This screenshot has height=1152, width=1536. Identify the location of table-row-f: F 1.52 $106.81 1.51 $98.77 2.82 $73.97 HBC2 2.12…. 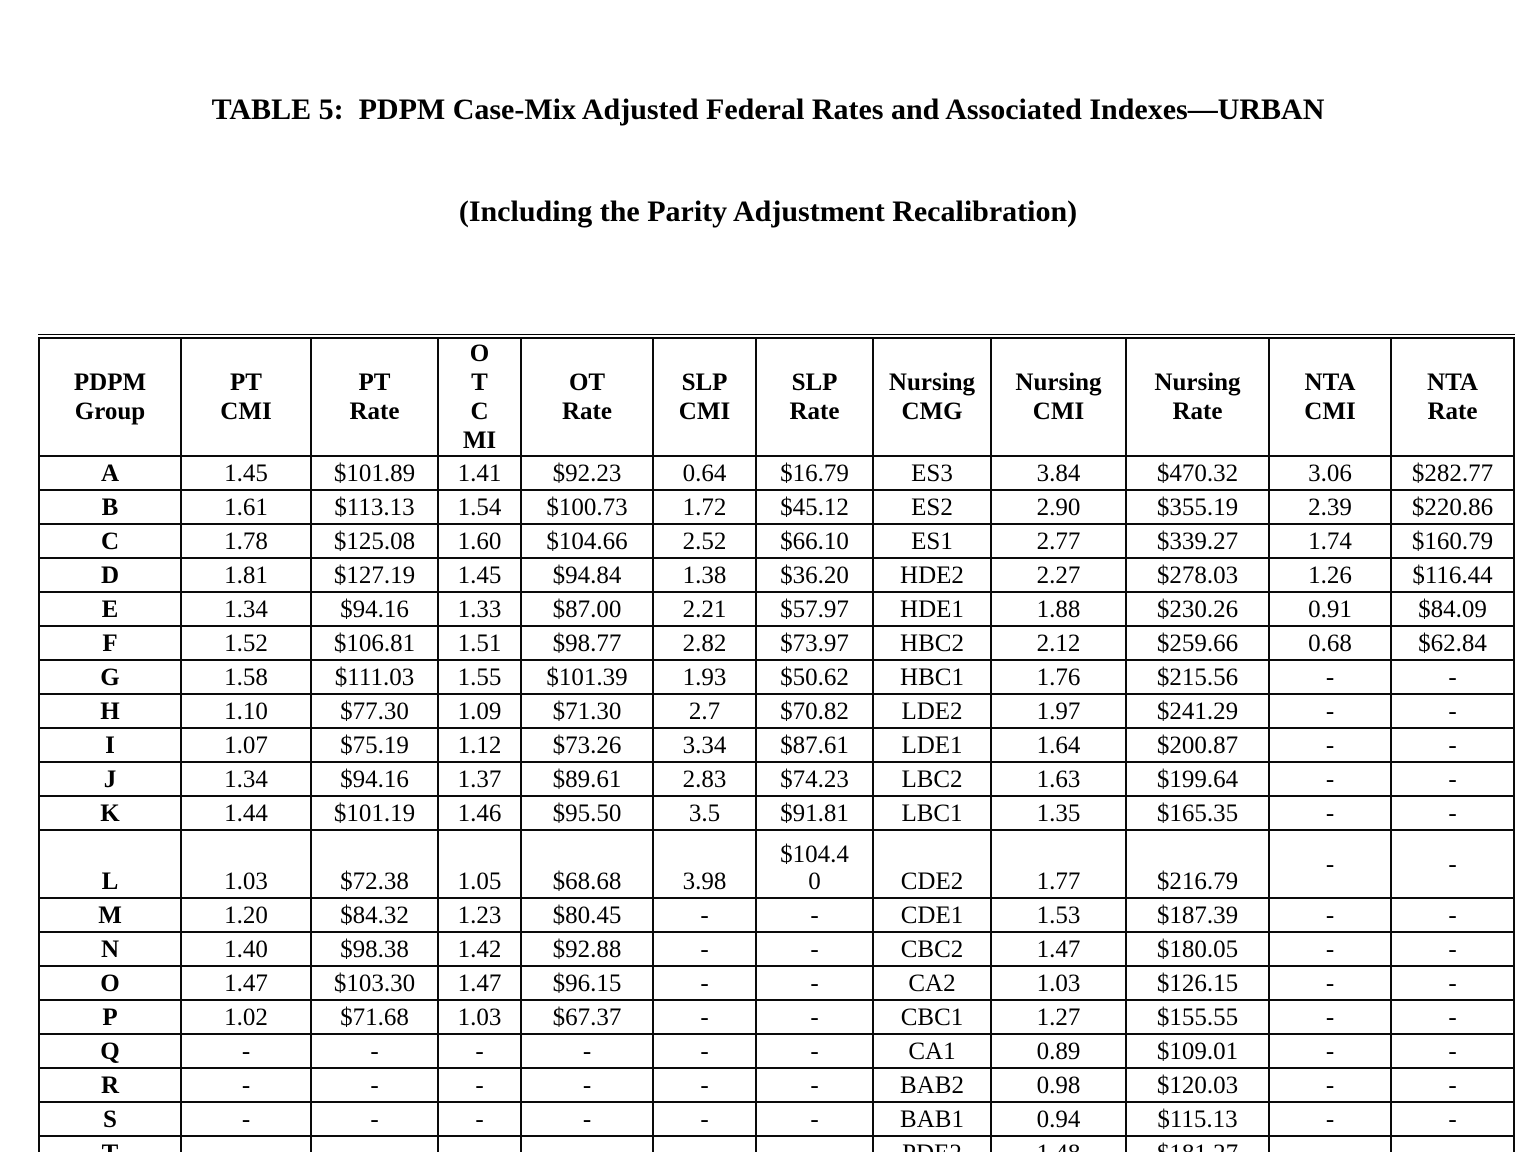
(776, 643).